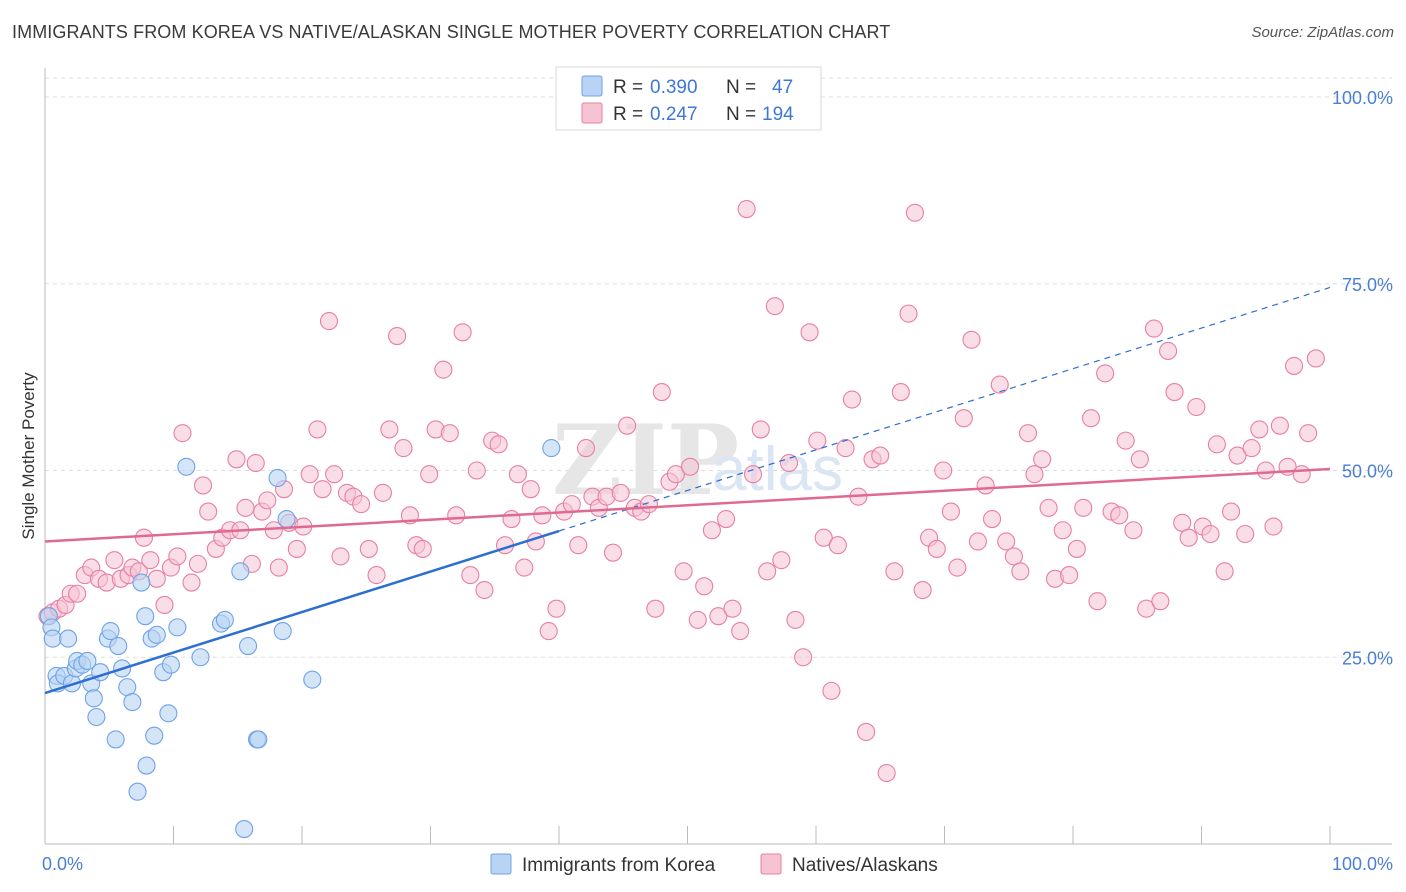 This screenshot has width=1406, height=892. Describe the element at coordinates (1362, 98) in the screenshot. I see `y-tick-label-100: 100.0%` at that location.